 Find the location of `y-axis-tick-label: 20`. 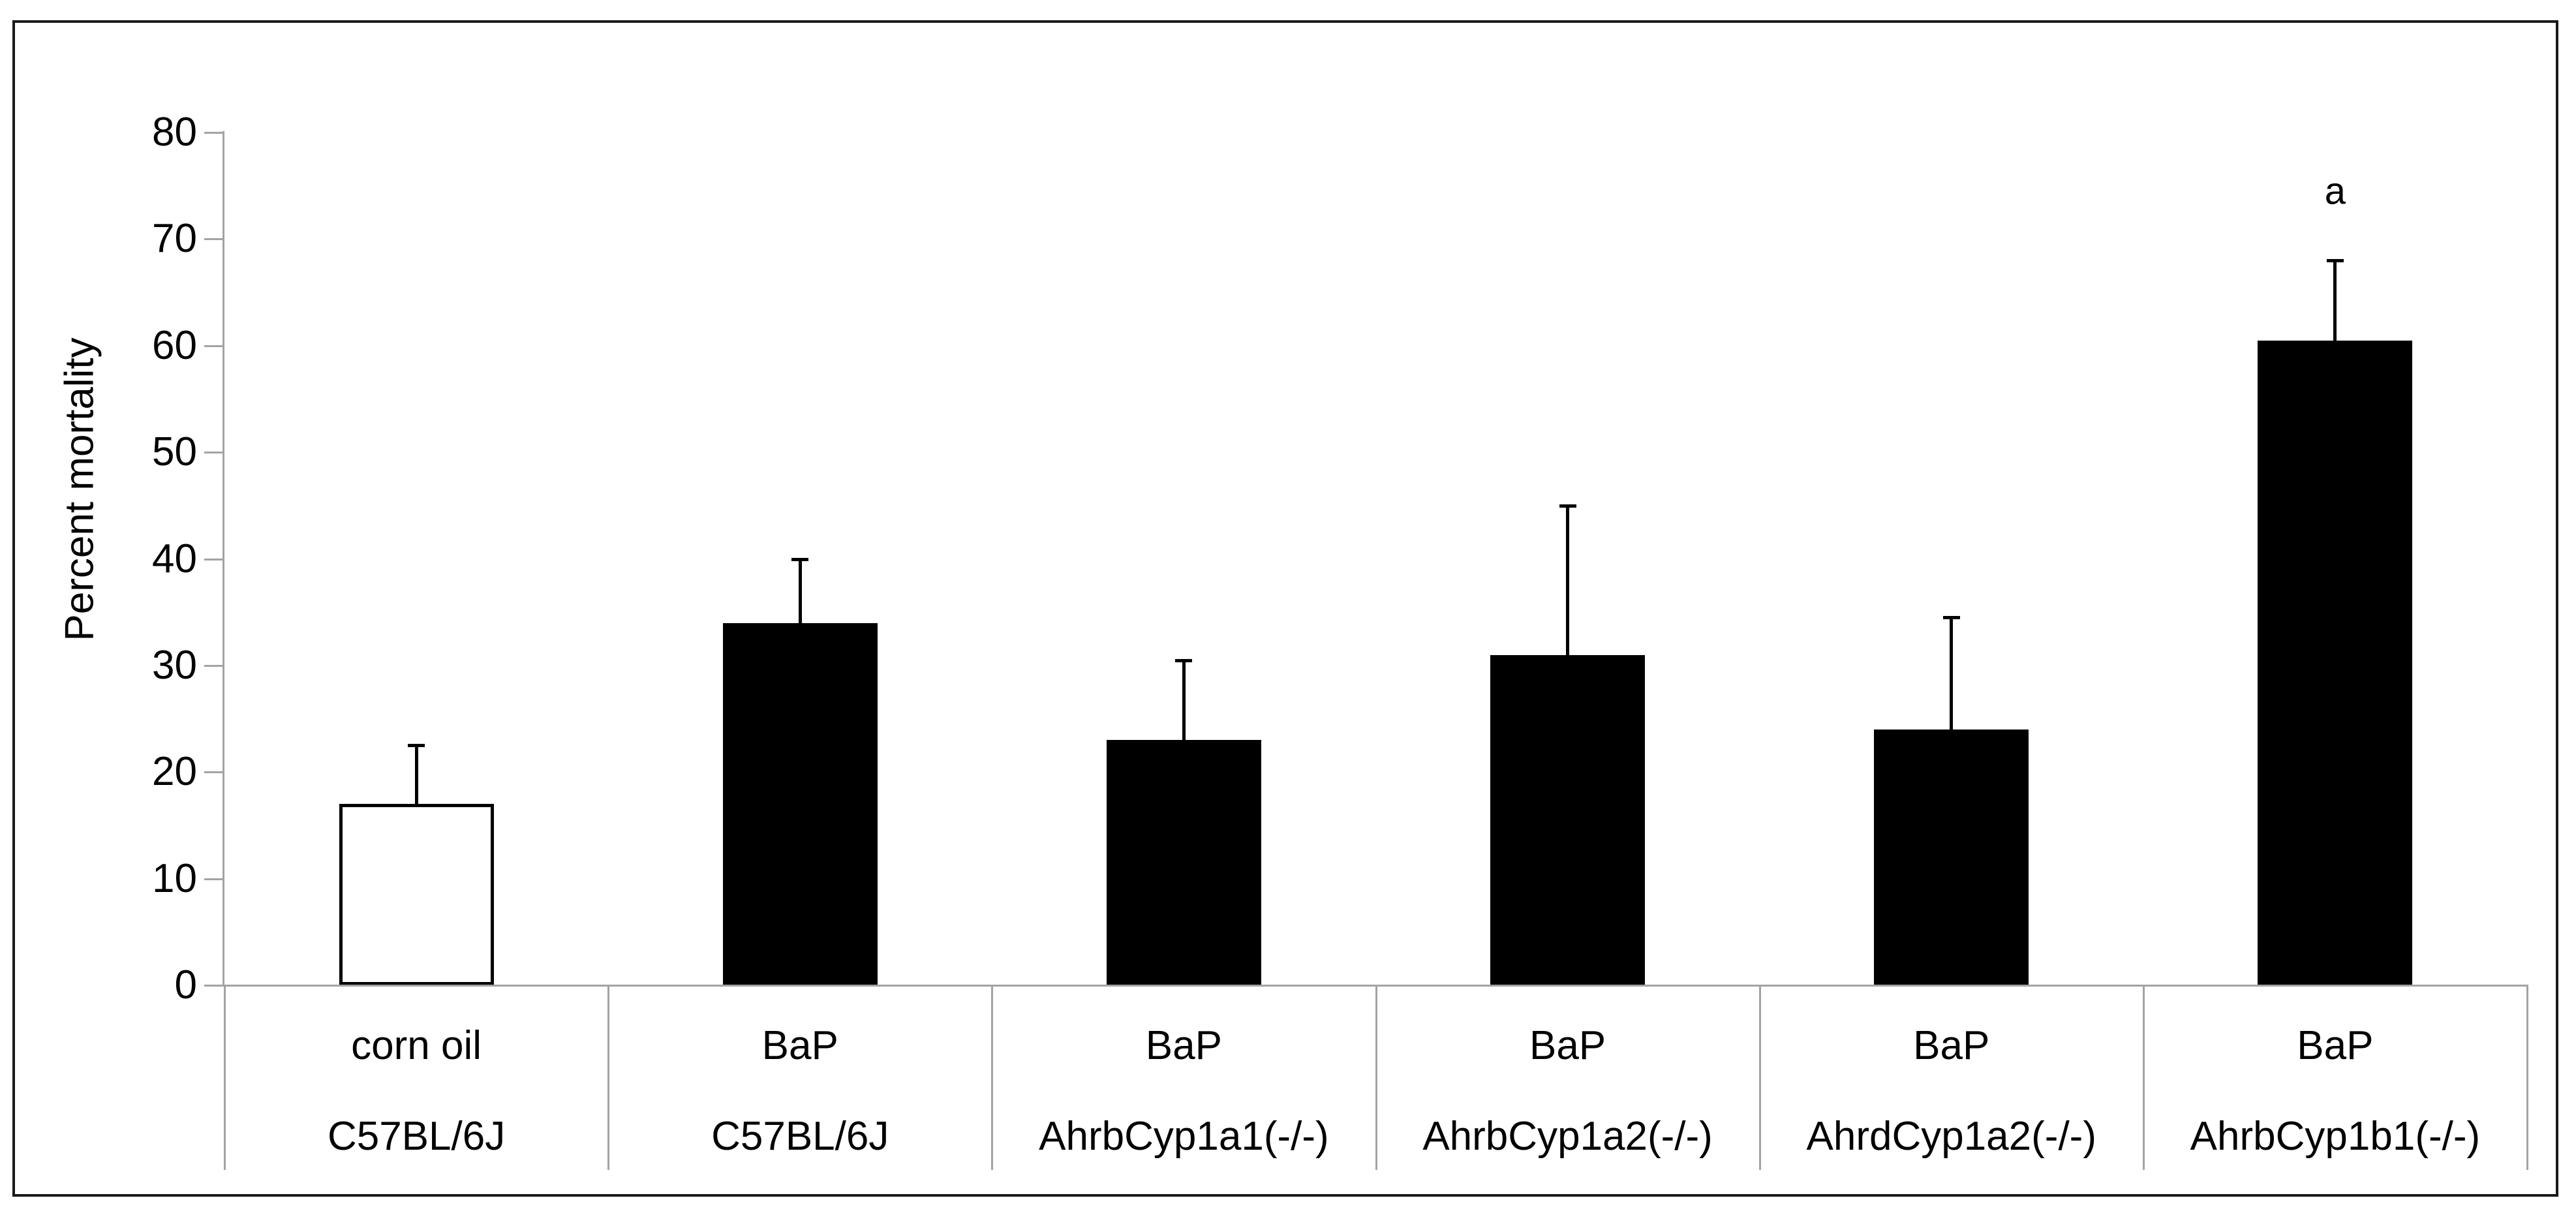

y-axis-tick-label: 20 is located at coordinates (174, 772).